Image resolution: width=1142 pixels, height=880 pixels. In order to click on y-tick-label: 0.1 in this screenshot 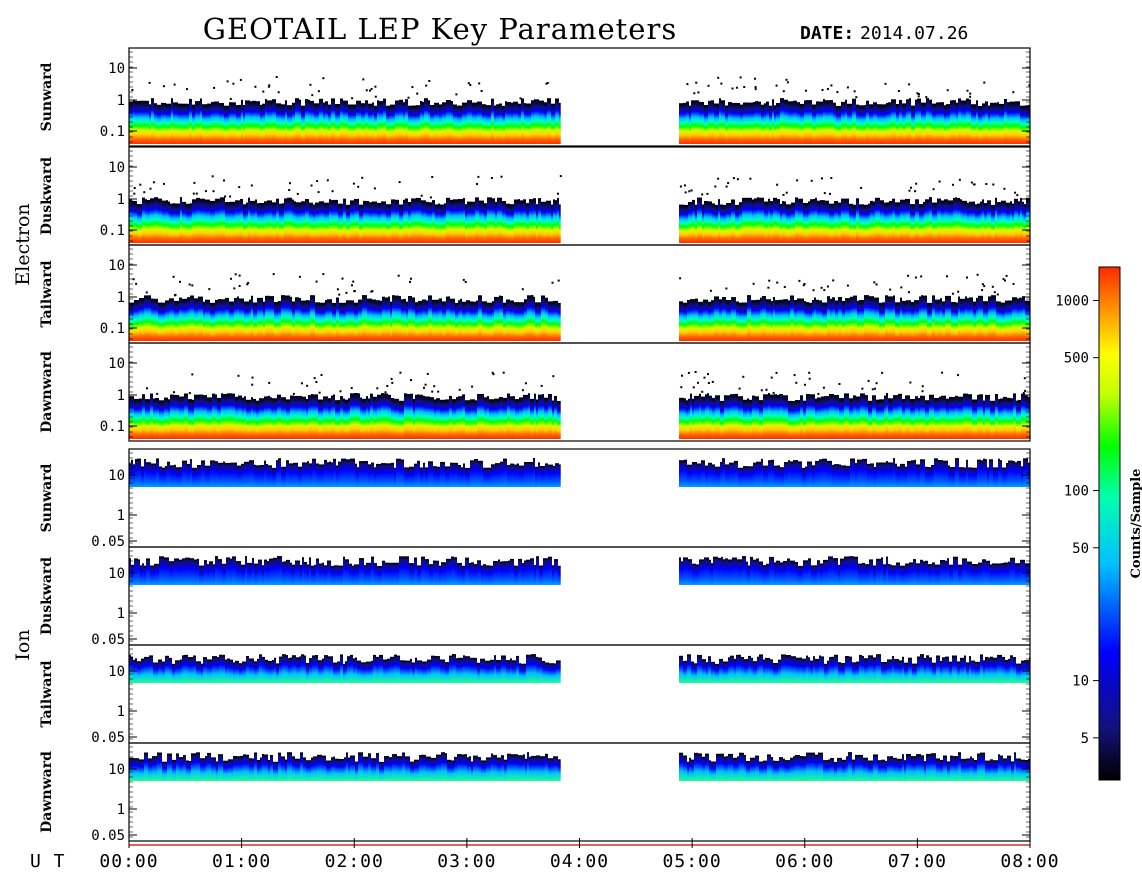, I will do `click(112, 427)`.